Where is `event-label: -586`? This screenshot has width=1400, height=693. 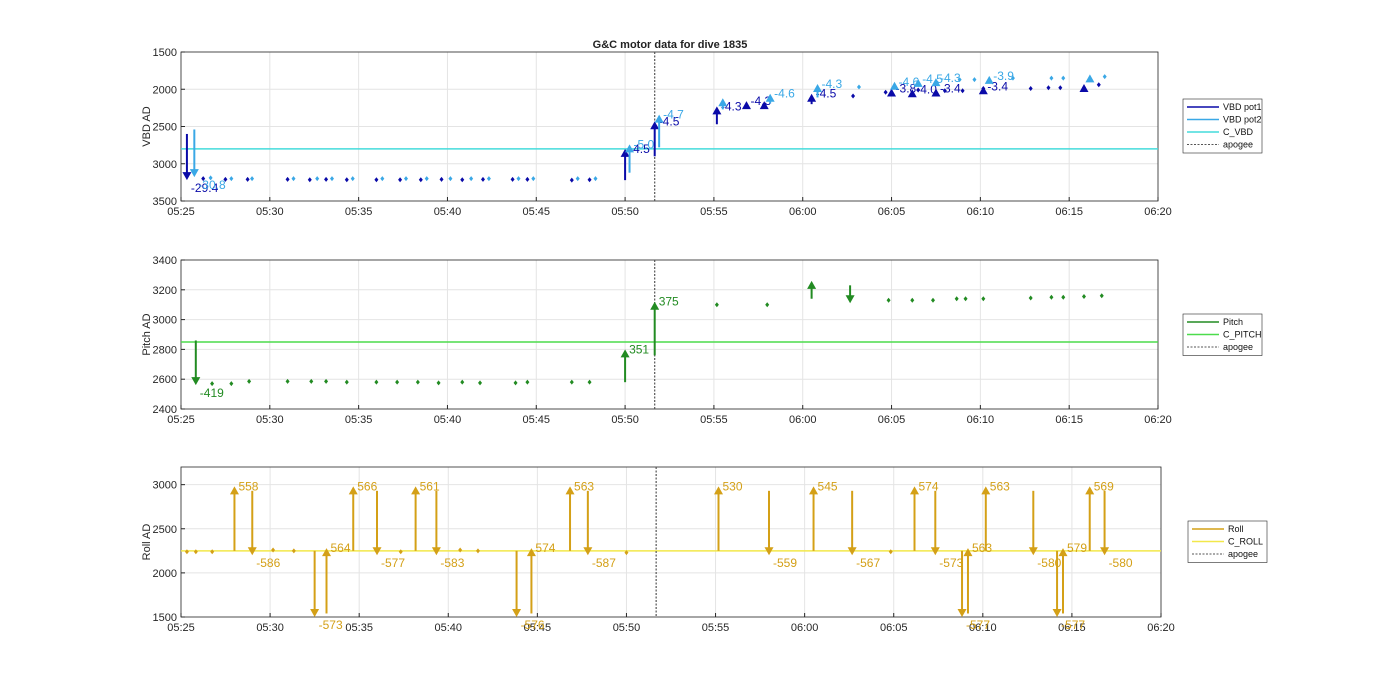 event-label: -586 is located at coordinates (268, 563).